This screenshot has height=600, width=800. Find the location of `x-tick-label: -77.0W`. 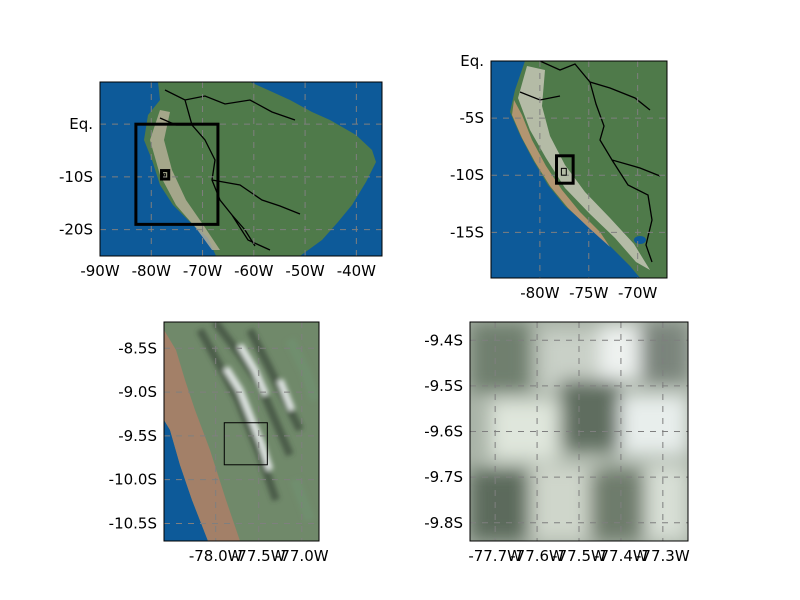

x-tick-label: -77.0W is located at coordinates (302, 556).